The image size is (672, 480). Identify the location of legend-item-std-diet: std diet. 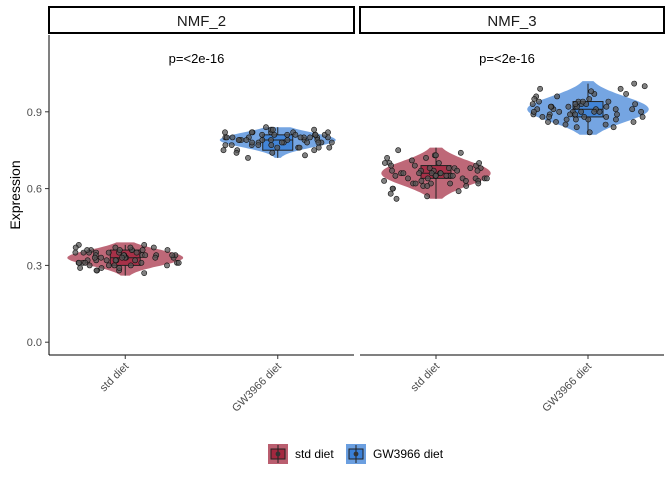
(301, 454).